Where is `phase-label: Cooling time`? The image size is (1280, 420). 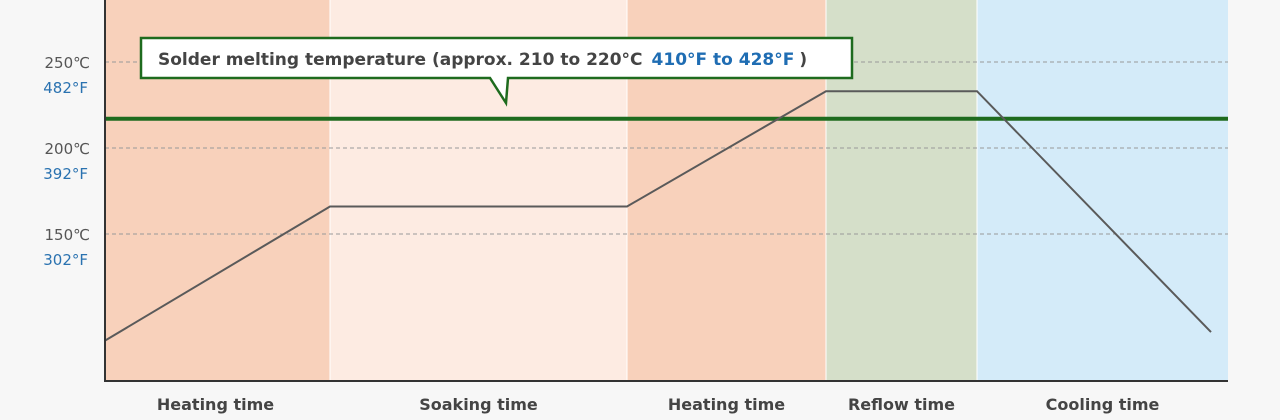
phase-label: Cooling time is located at coordinates (1103, 404).